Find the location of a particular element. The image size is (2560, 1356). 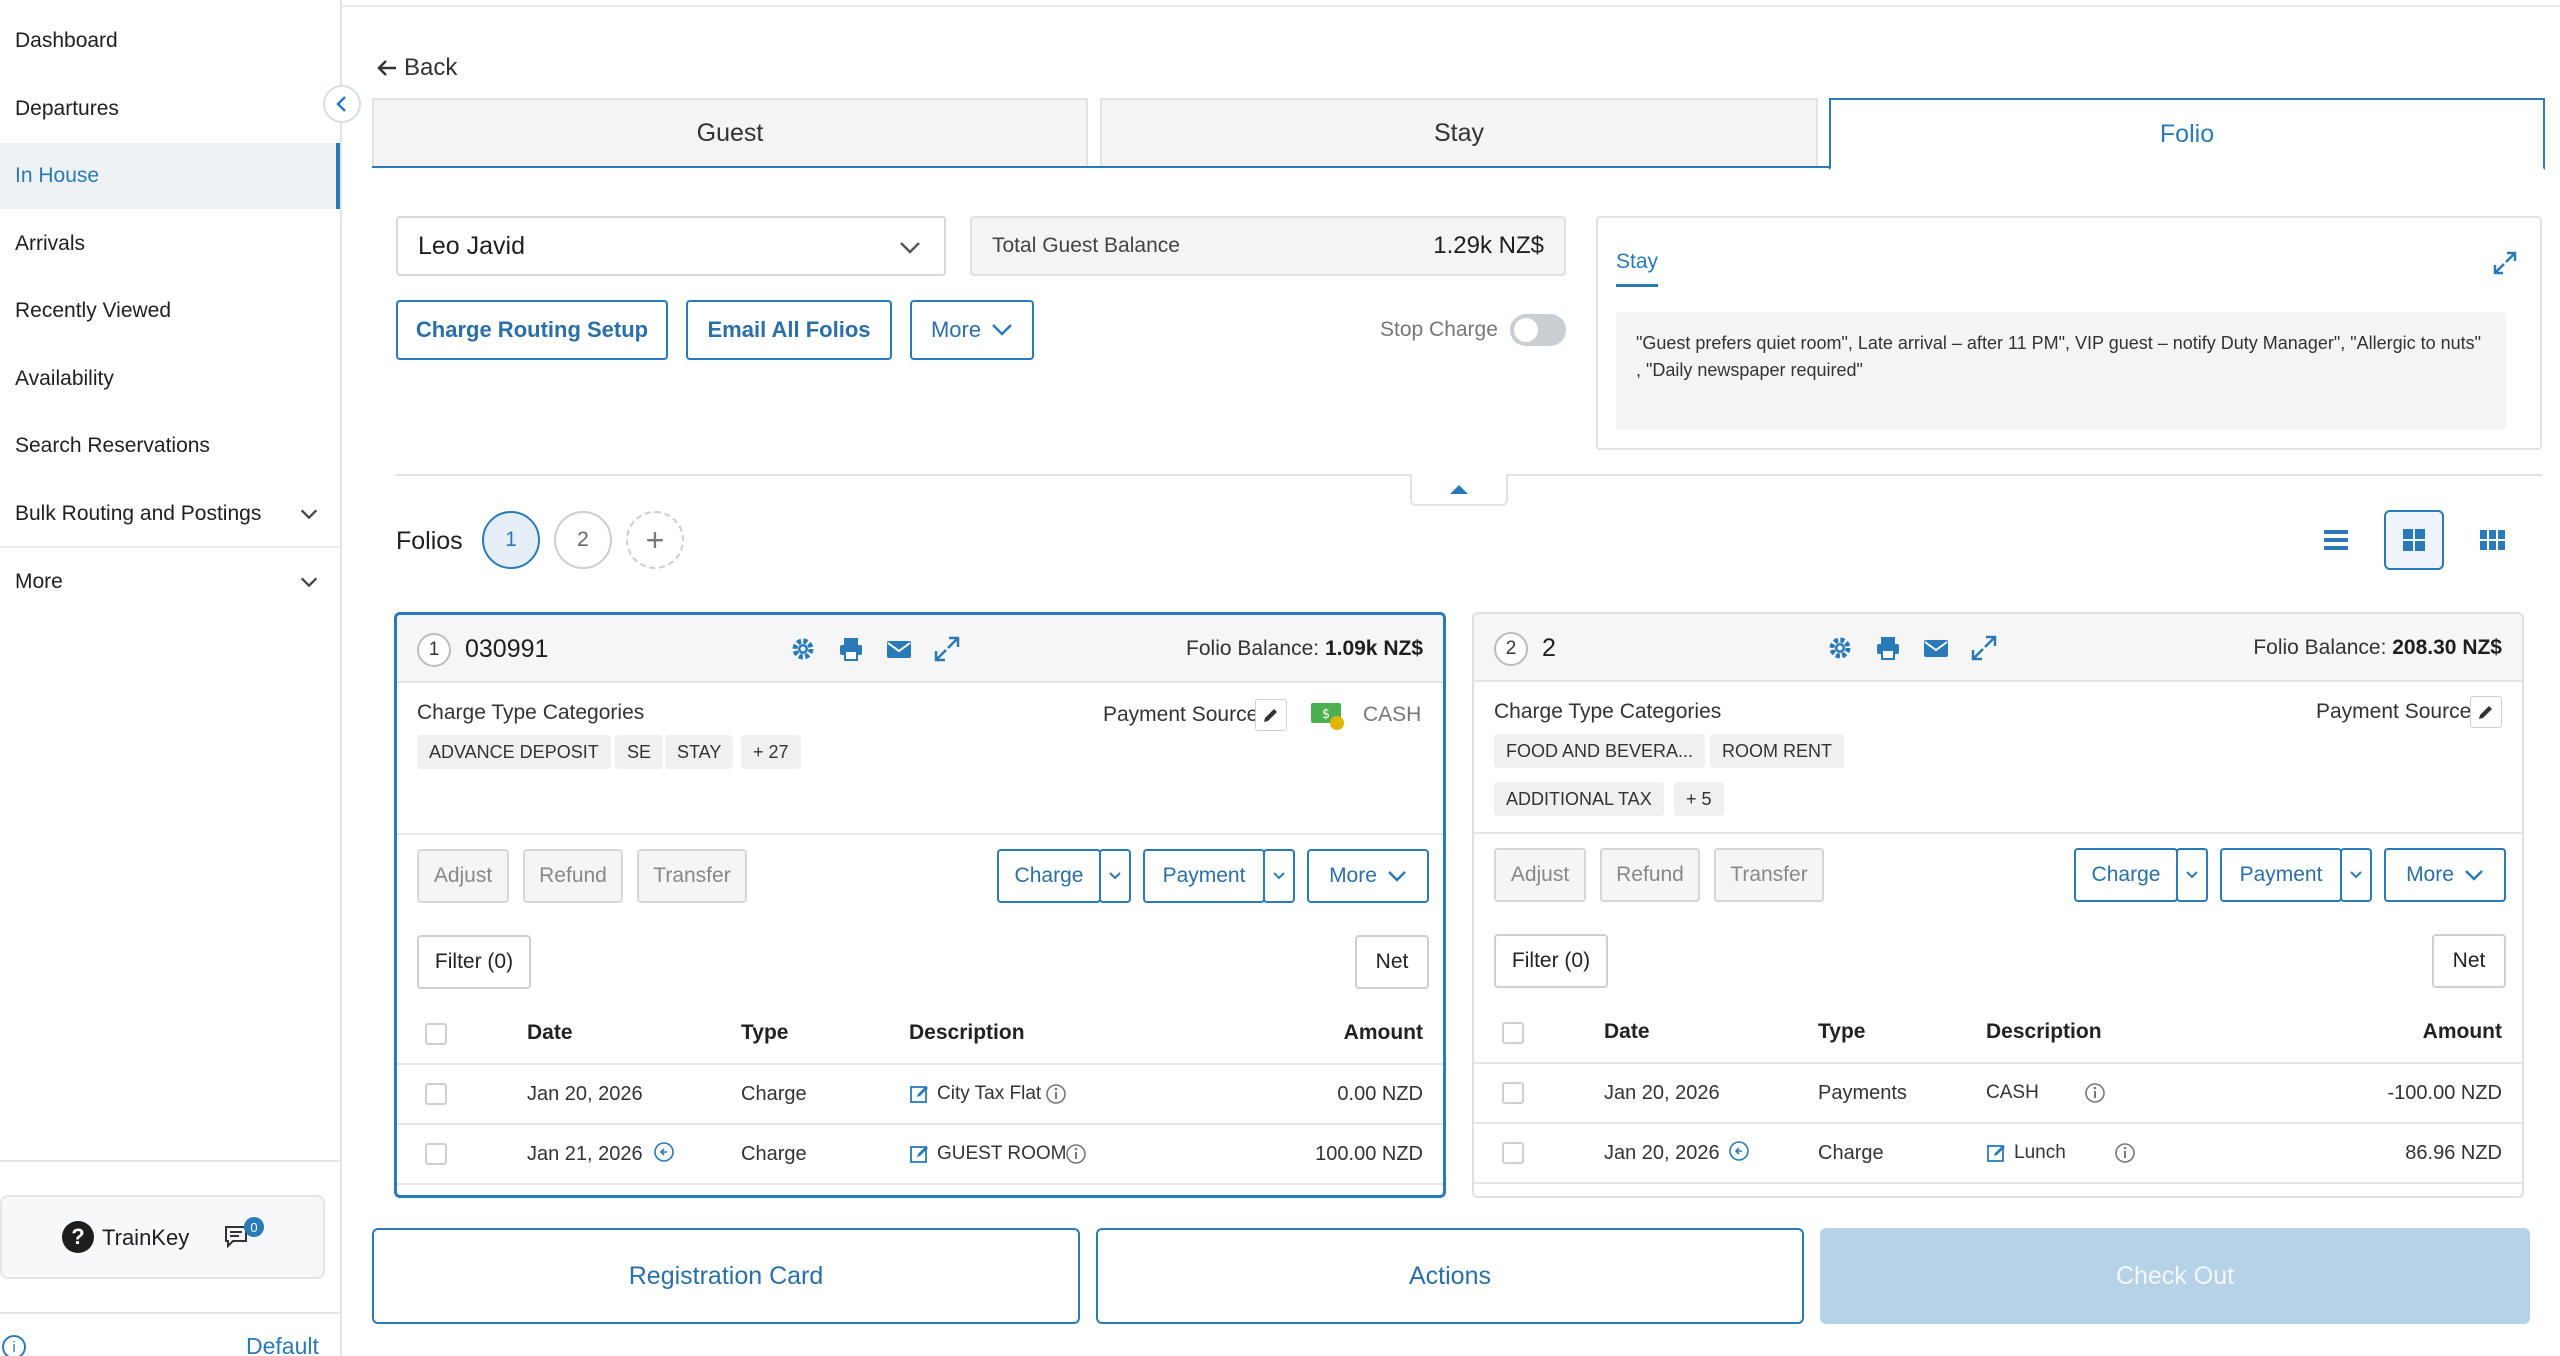

stop-charge-toggle is located at coordinates (1538, 330).